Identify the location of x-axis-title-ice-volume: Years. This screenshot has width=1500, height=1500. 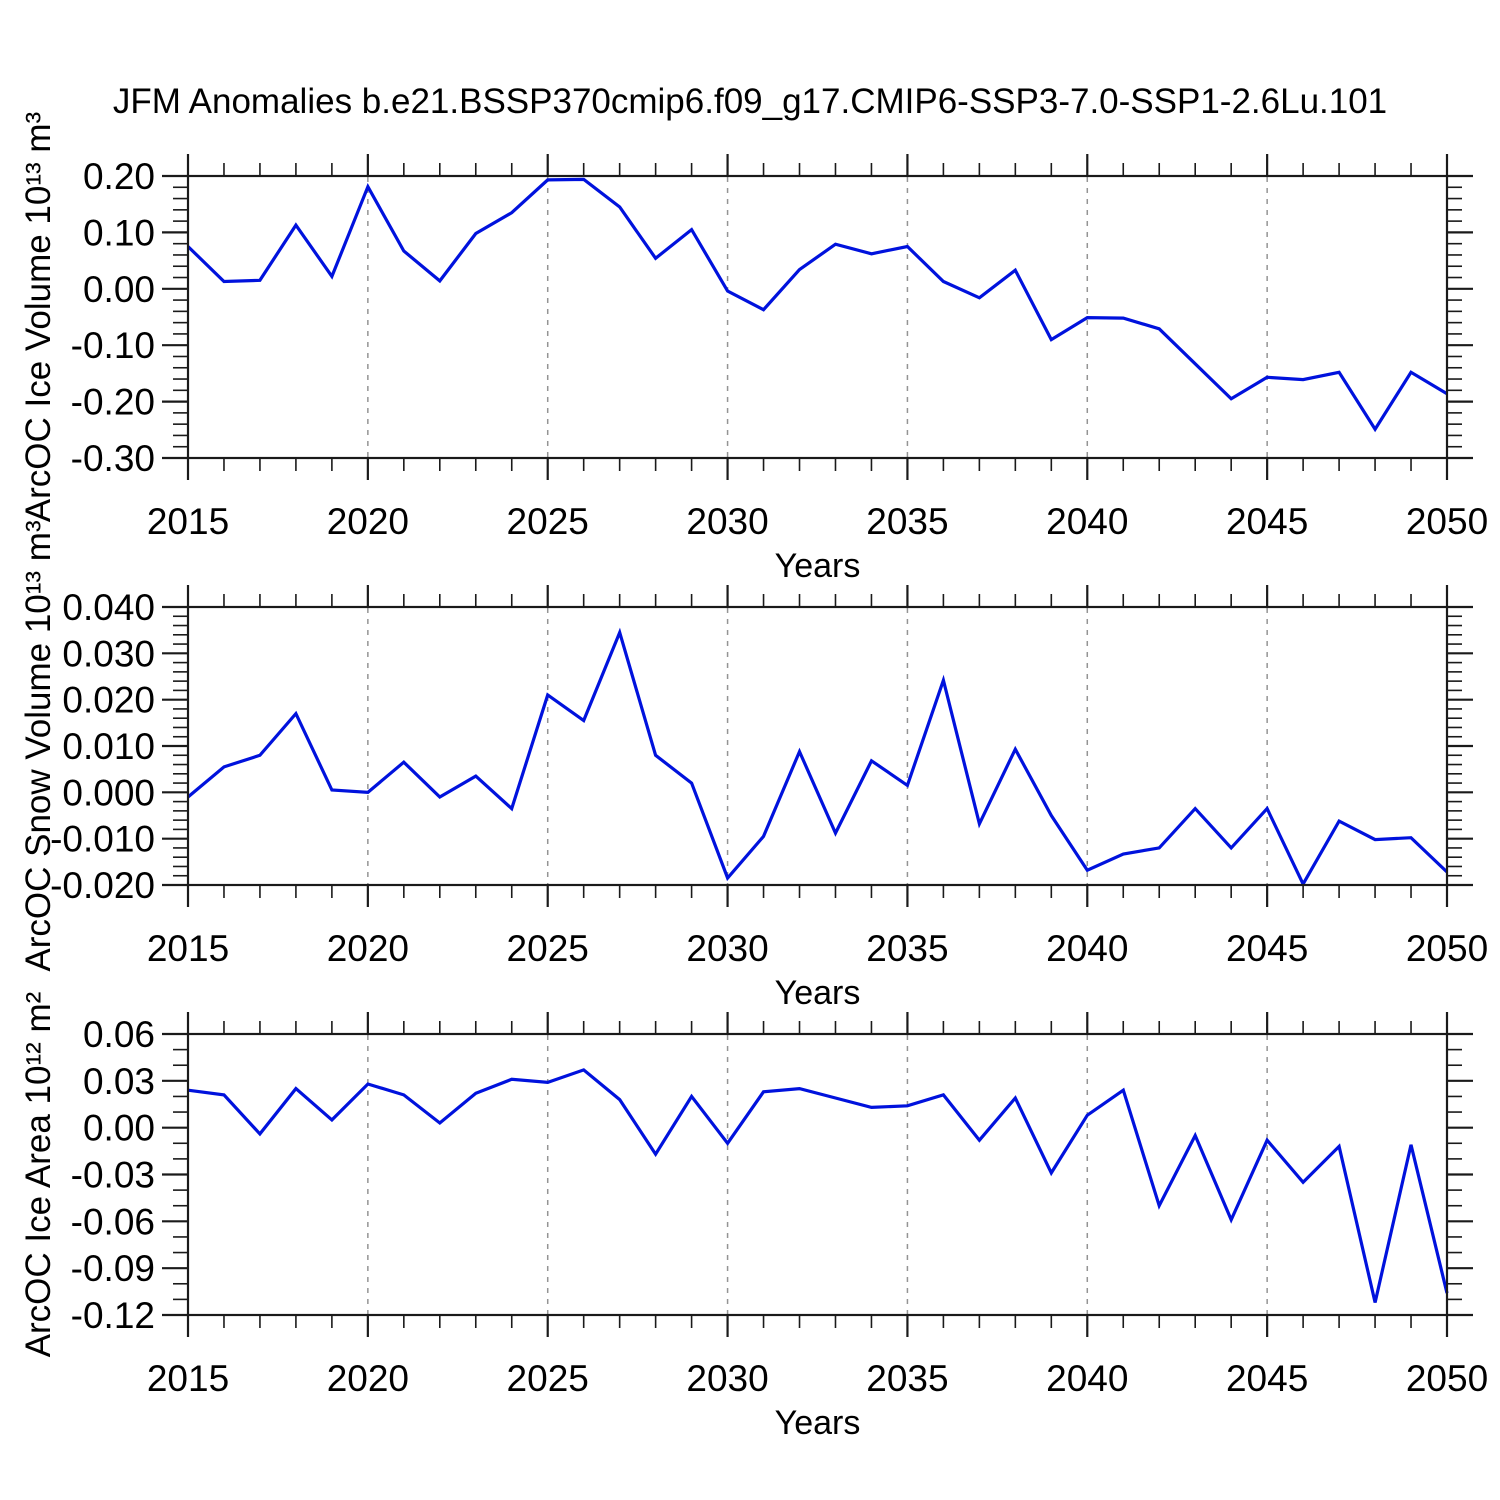
(818, 566).